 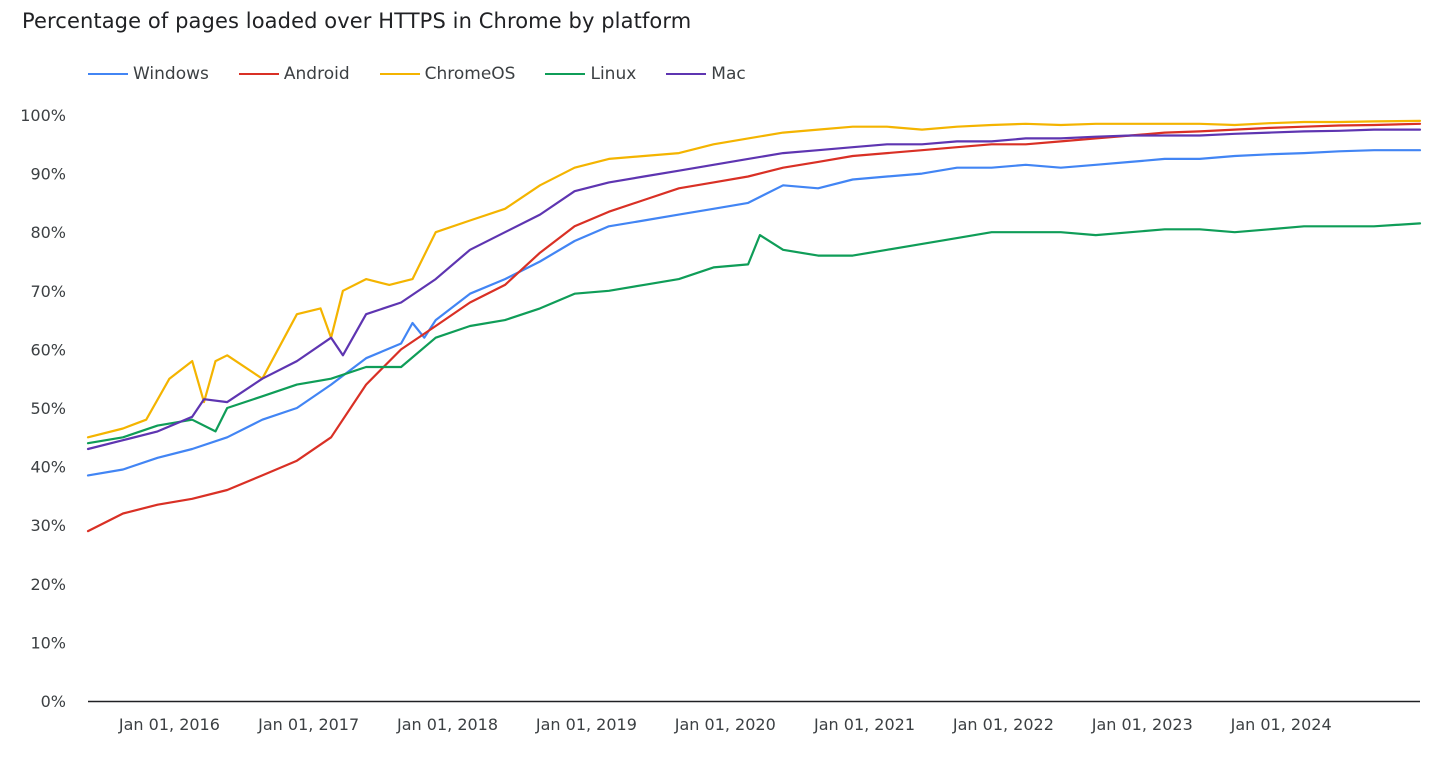 What do you see at coordinates (48, 232) in the screenshot?
I see `y-tick-label: 80%` at bounding box center [48, 232].